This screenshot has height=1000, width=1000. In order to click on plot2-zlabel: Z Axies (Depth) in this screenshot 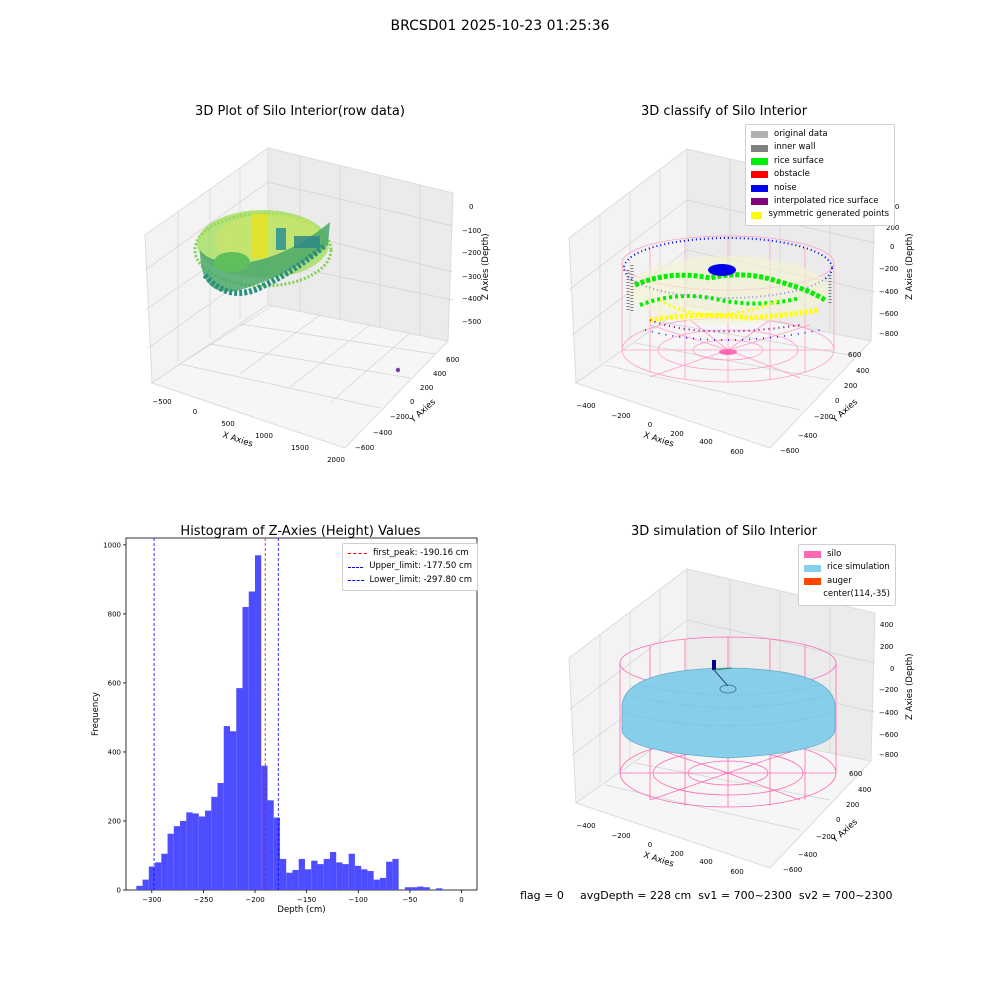, I will do `click(910, 266)`.